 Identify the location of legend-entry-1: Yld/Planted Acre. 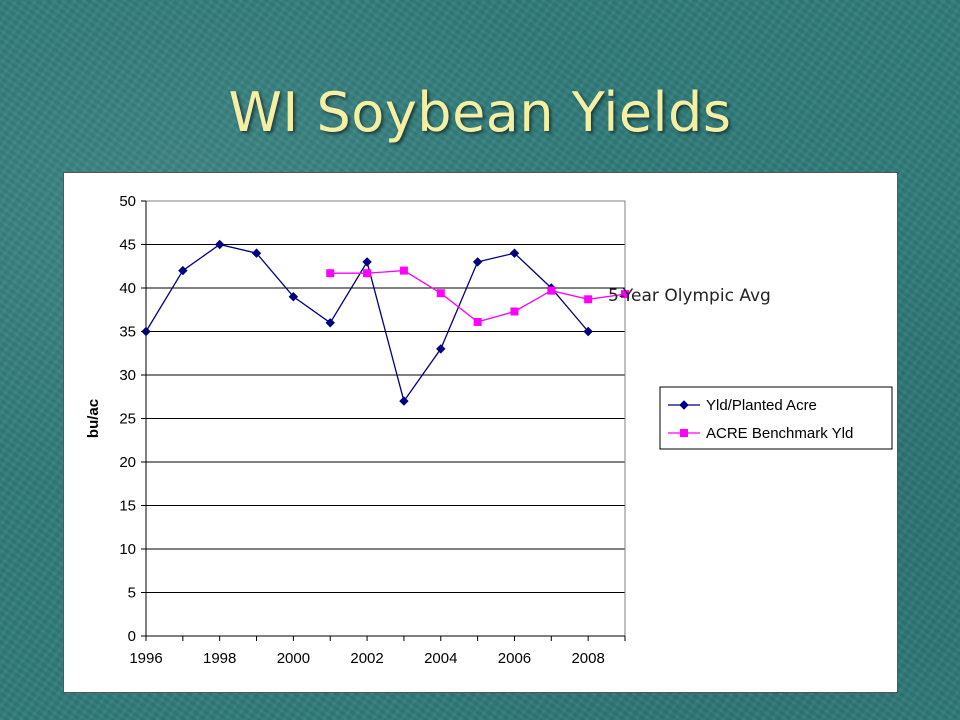
(742, 405).